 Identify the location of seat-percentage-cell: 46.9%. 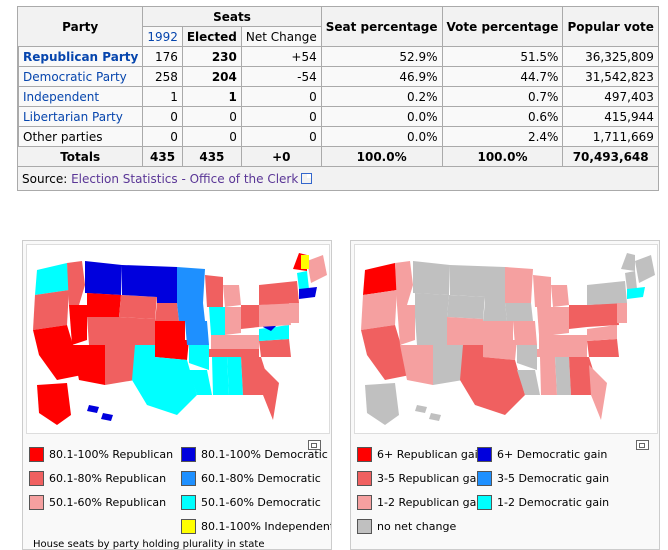
(381, 76).